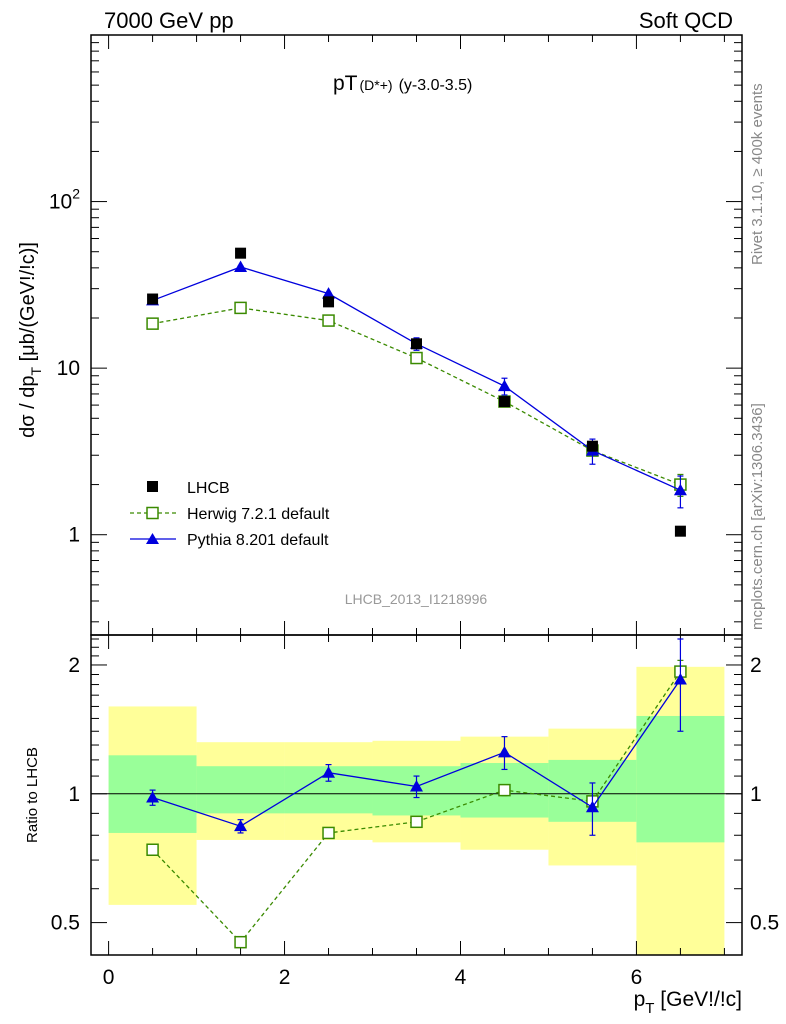 This screenshot has width=786, height=1024. What do you see at coordinates (686, 20) in the screenshot?
I see `header-right: Soft QCD` at bounding box center [686, 20].